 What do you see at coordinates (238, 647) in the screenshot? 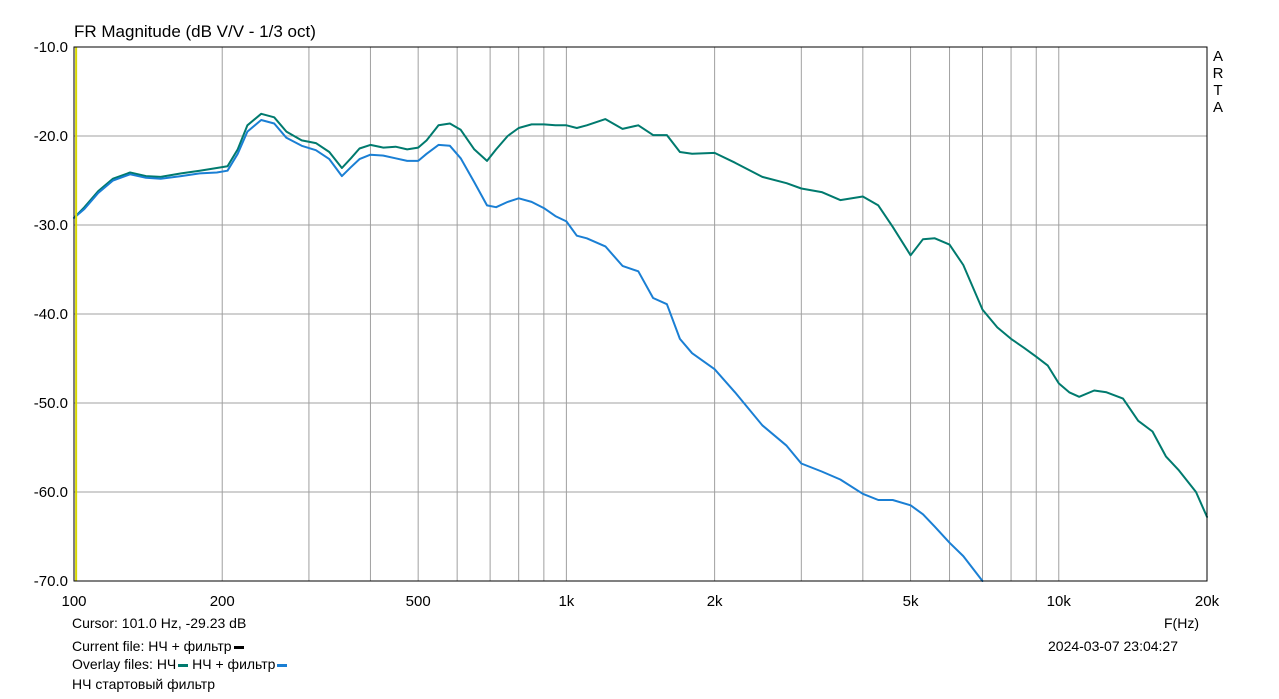
I see `current-file-swatch` at bounding box center [238, 647].